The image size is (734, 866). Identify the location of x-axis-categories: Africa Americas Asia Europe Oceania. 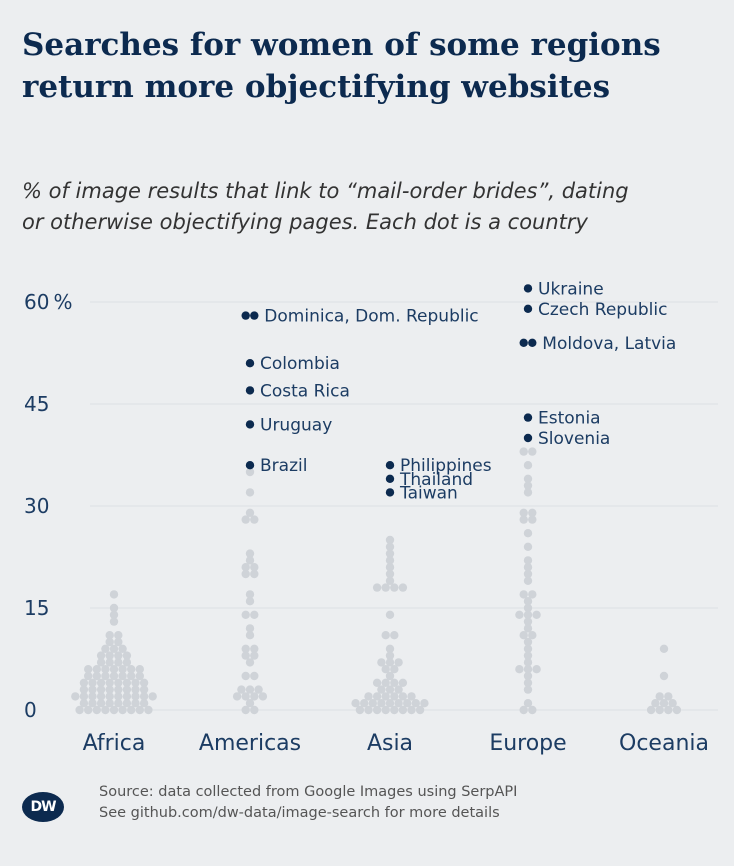
(396, 743).